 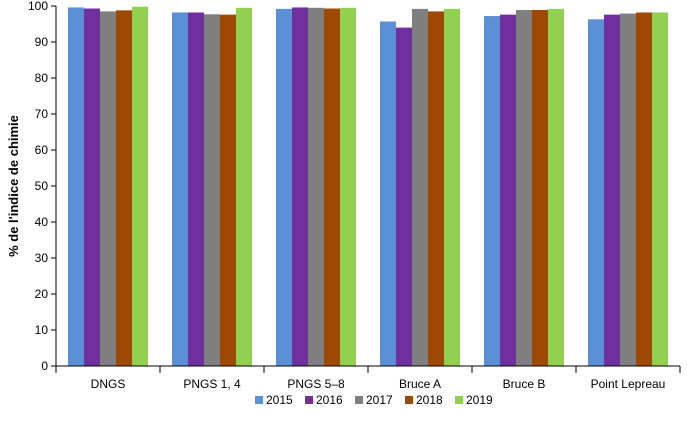 What do you see at coordinates (42, 294) in the screenshot?
I see `y-tick-label: 20` at bounding box center [42, 294].